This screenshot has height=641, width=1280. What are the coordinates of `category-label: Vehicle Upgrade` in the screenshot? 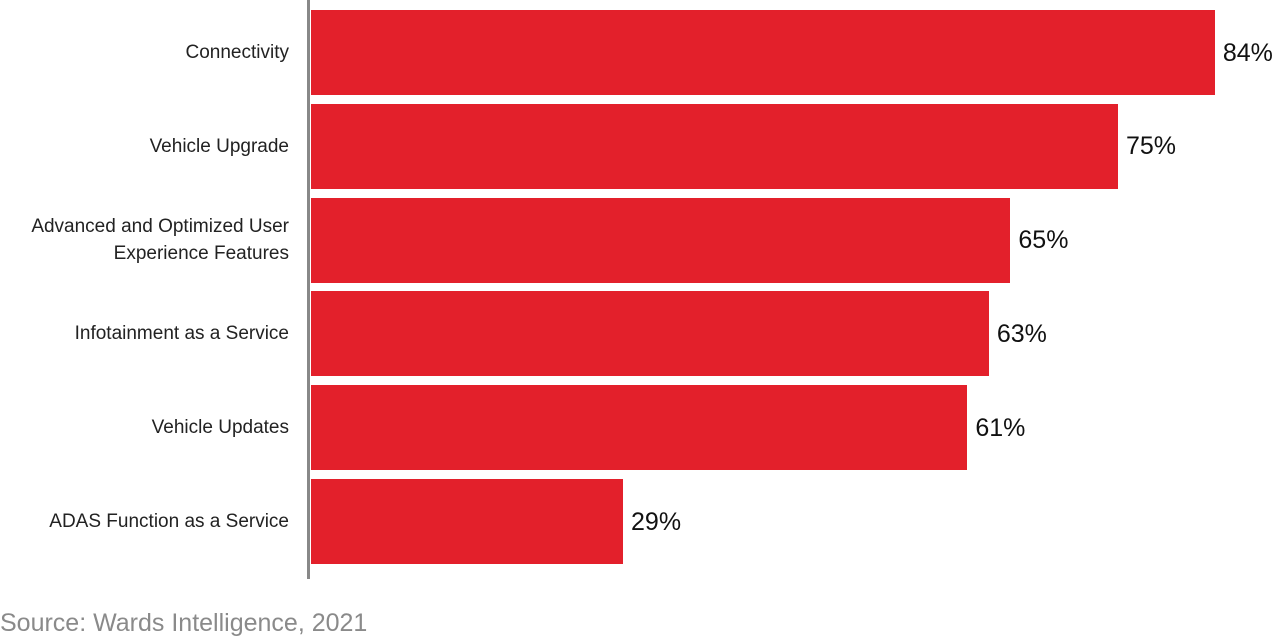 It's located at (219, 146).